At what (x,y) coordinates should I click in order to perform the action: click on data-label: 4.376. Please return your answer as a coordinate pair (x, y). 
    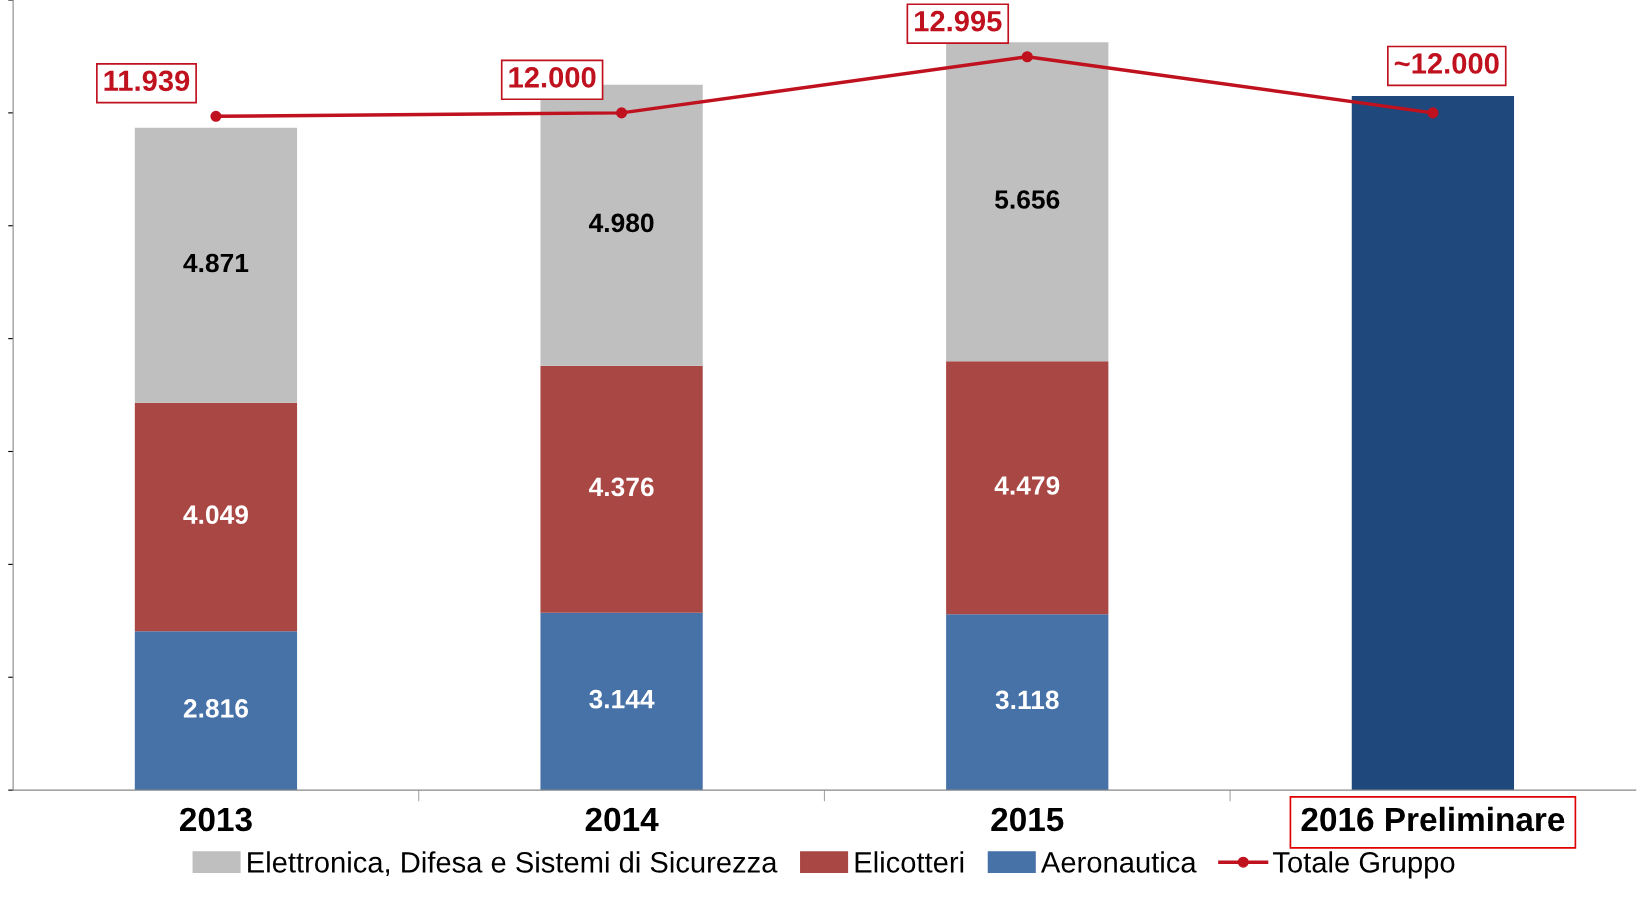
    Looking at the image, I should click on (621, 487).